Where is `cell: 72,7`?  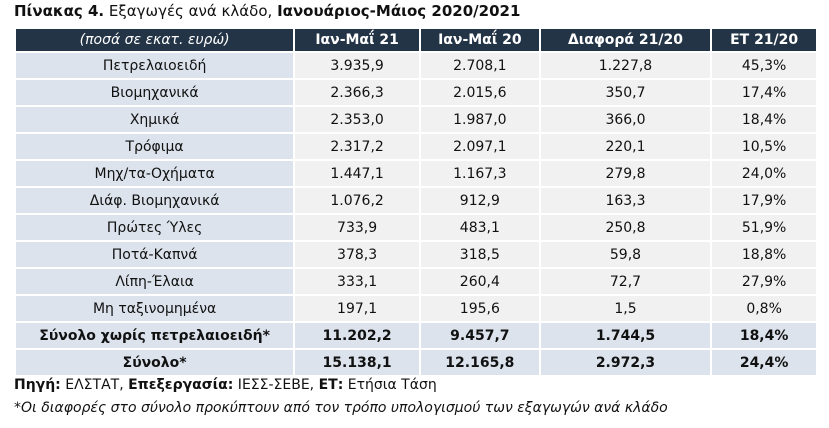 cell: 72,7 is located at coordinates (625, 281).